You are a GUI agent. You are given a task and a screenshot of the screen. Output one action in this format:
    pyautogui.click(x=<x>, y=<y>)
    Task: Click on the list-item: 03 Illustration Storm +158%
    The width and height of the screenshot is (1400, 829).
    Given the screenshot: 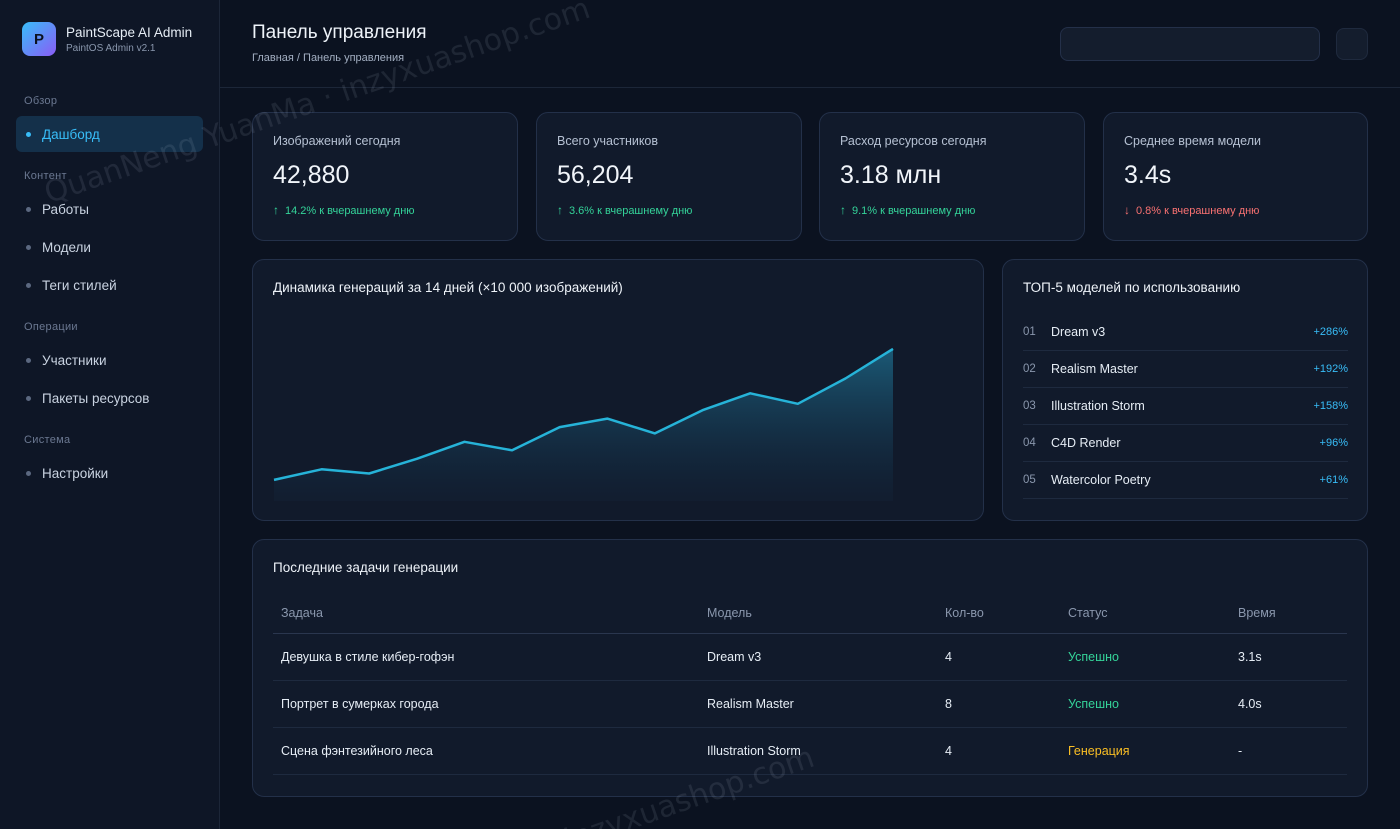 What is the action you would take?
    pyautogui.click(x=1185, y=406)
    